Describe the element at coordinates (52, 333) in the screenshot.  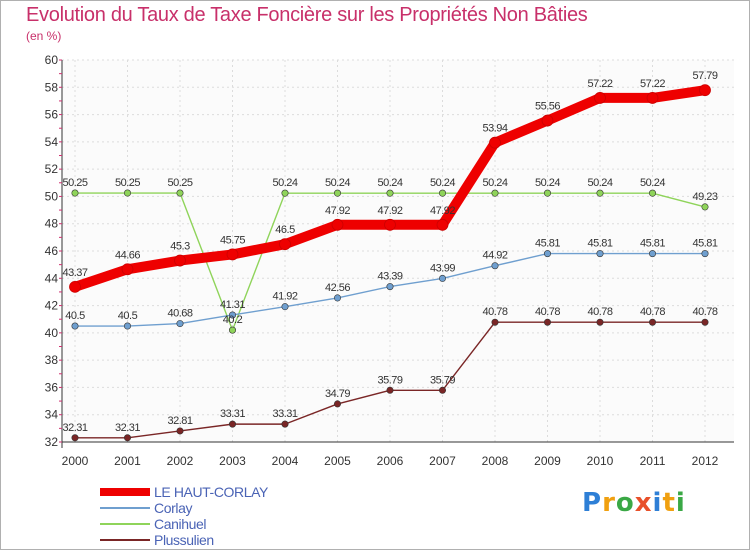
I see `y-tick-label: 40` at that location.